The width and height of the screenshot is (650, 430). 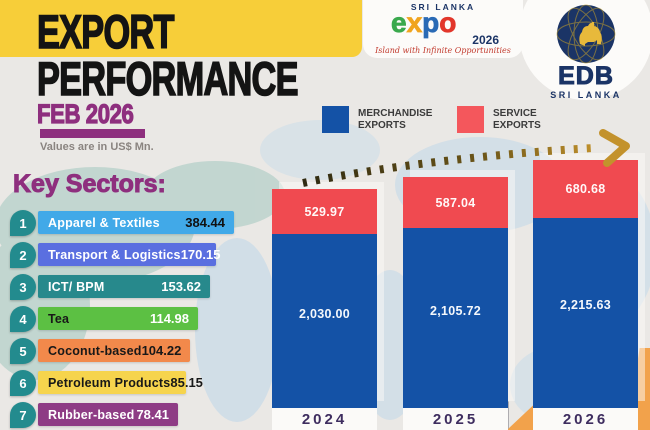 I want to click on merchandise-segment: 2,105.72, so click(x=455, y=317).